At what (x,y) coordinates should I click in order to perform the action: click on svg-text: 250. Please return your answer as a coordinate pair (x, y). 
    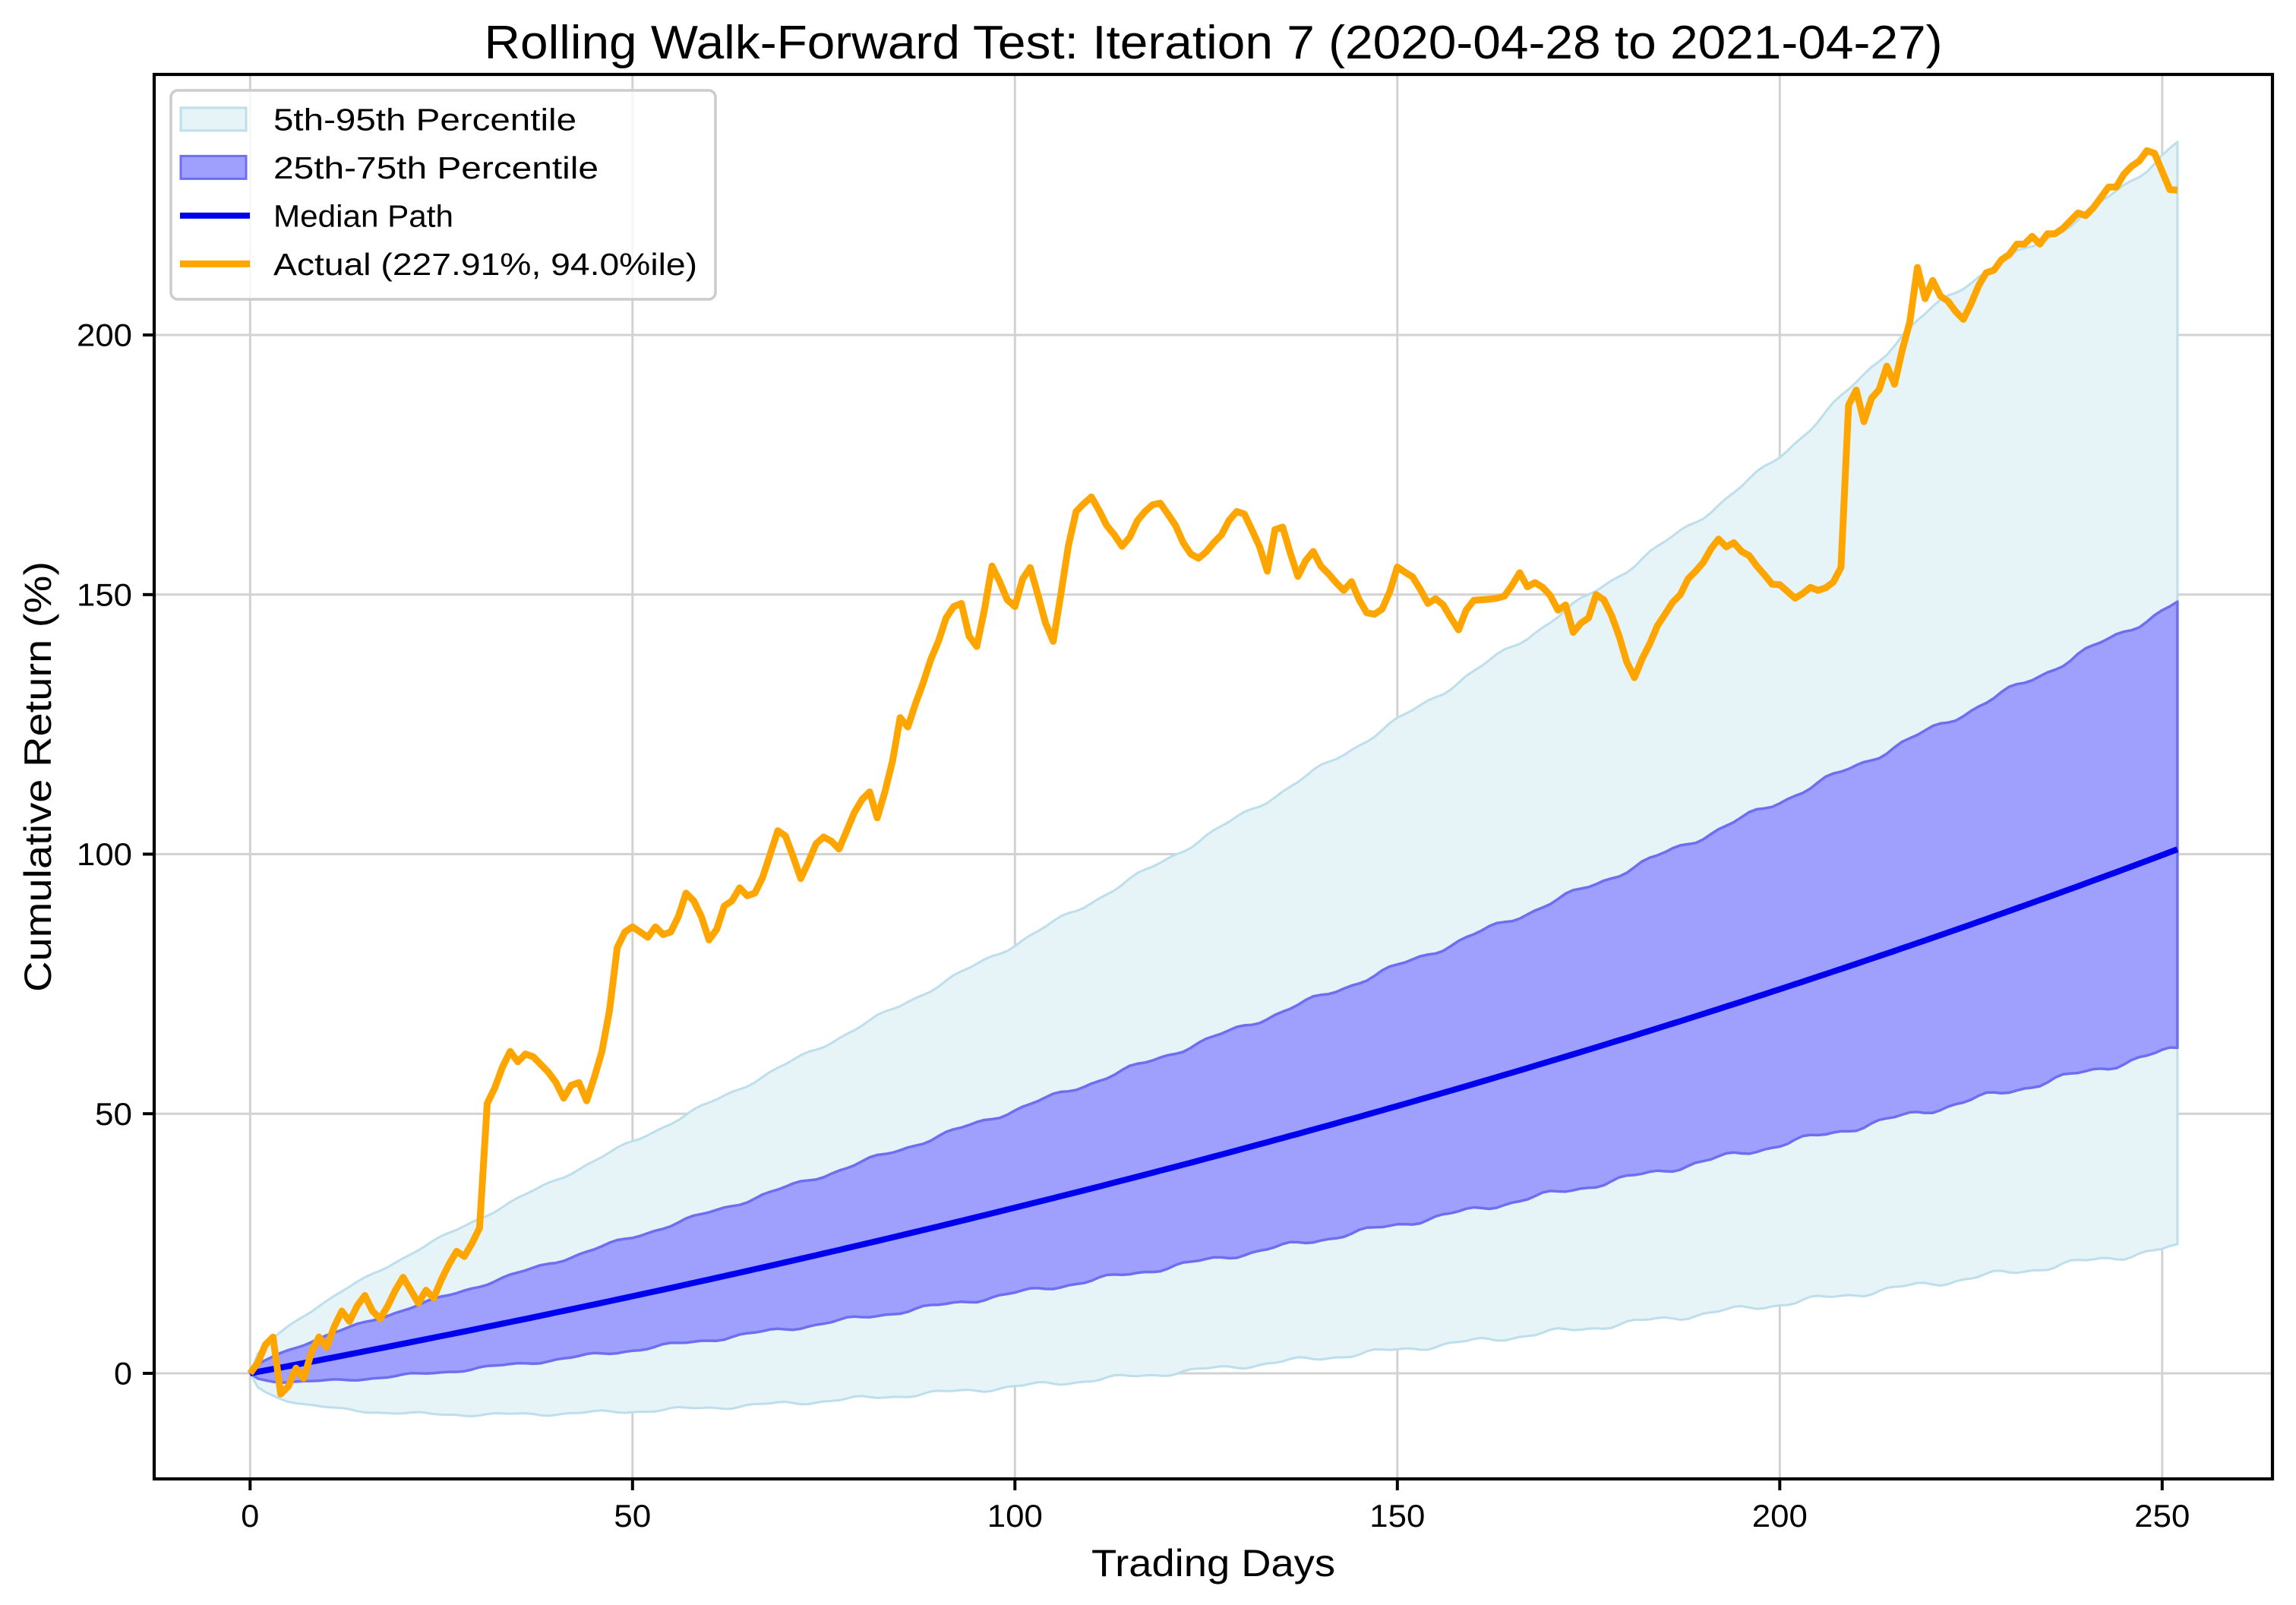
    Looking at the image, I should click on (2162, 1516).